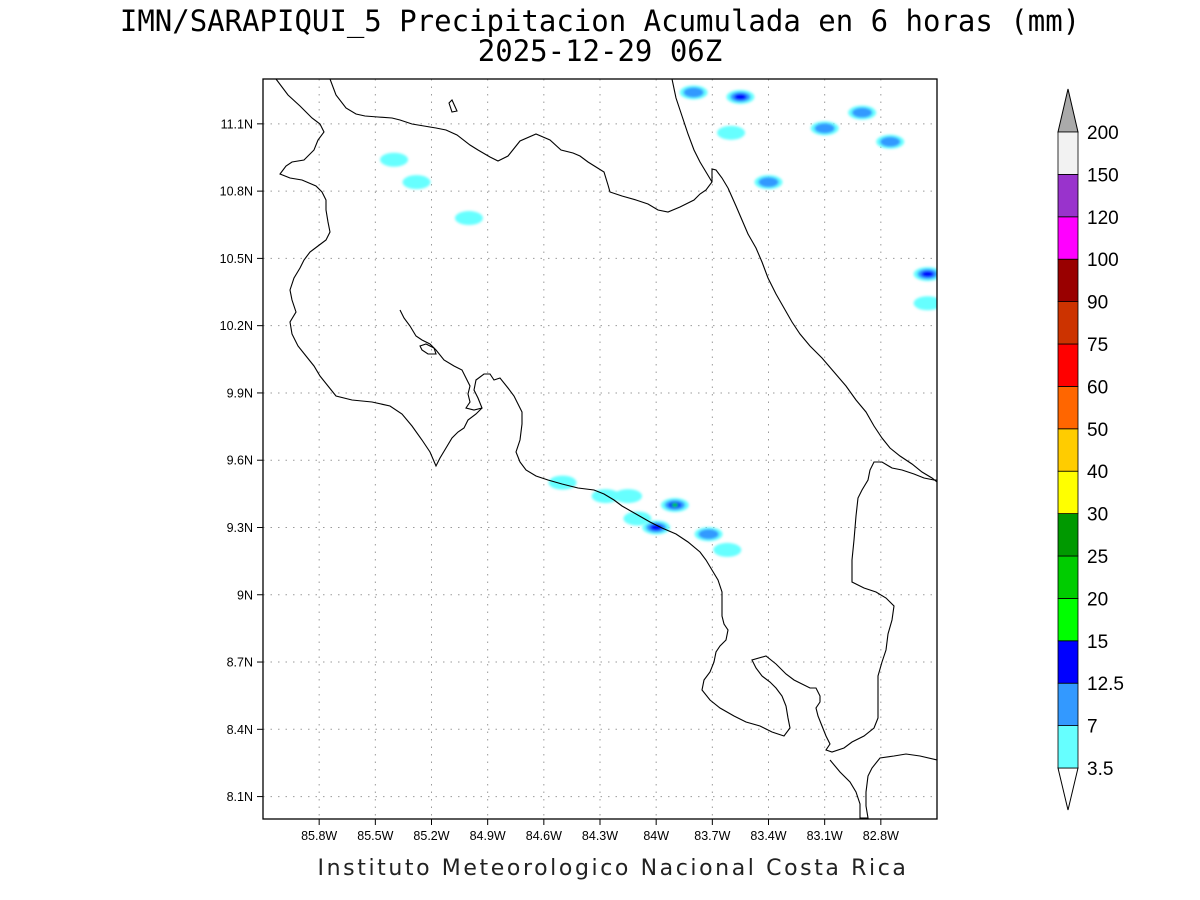  I want to click on colorbar-under-arrow, so click(1068, 789).